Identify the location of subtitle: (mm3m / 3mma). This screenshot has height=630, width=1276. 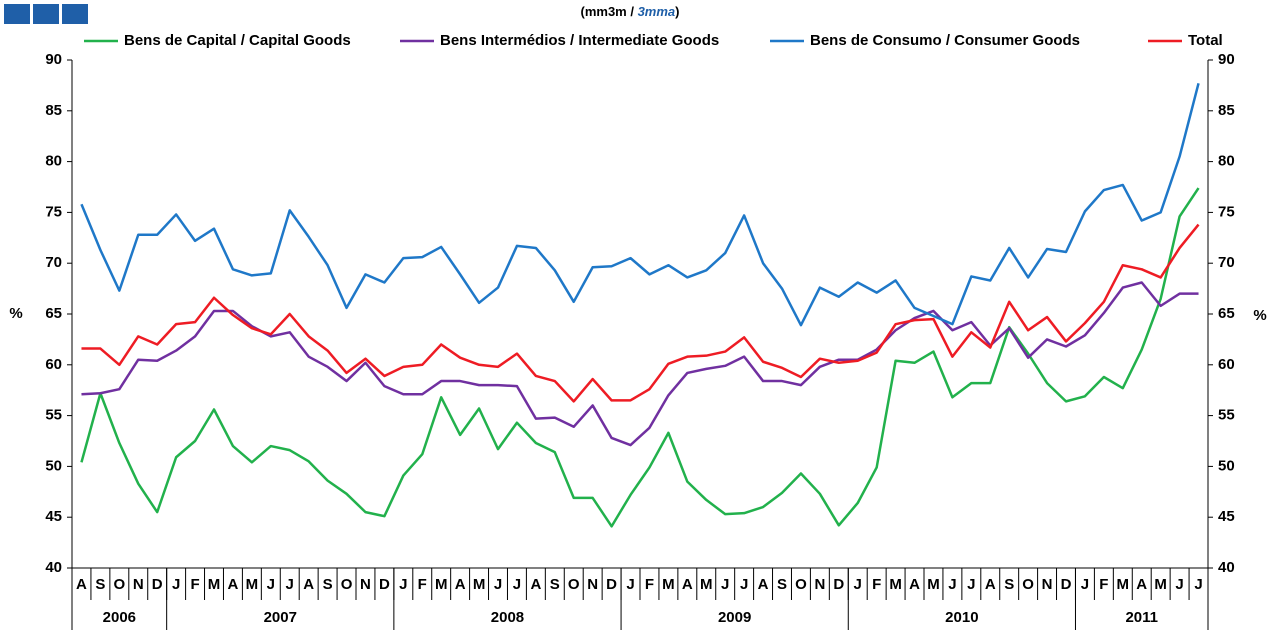
(630, 11).